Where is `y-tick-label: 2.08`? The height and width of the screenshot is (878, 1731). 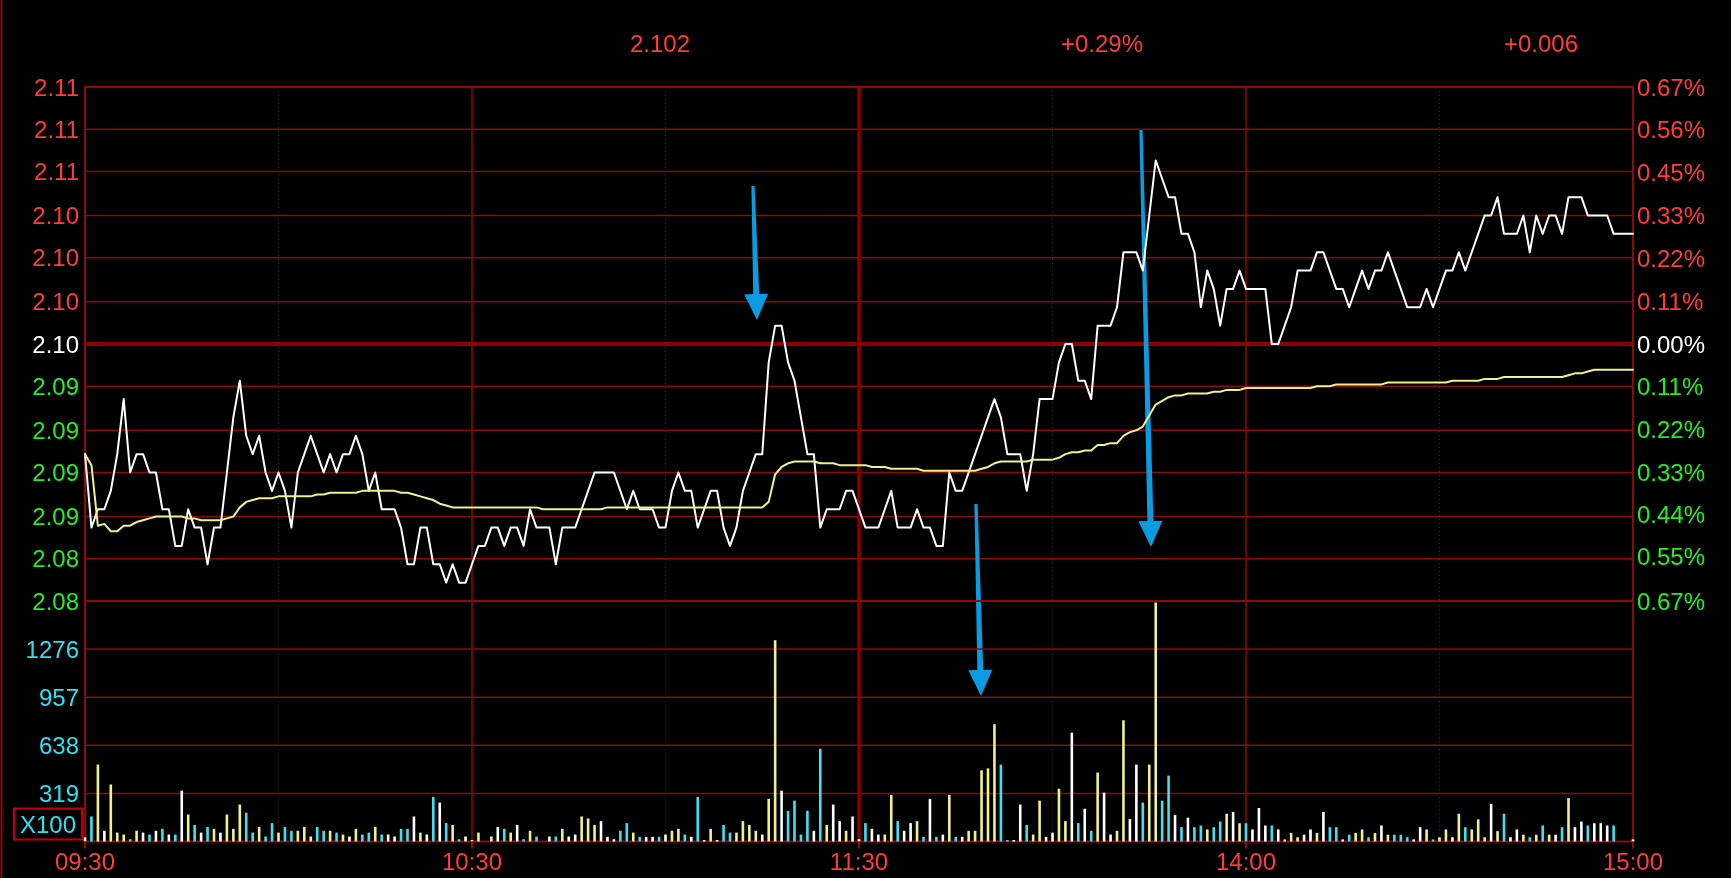
y-tick-label: 2.08 is located at coordinates (55, 559).